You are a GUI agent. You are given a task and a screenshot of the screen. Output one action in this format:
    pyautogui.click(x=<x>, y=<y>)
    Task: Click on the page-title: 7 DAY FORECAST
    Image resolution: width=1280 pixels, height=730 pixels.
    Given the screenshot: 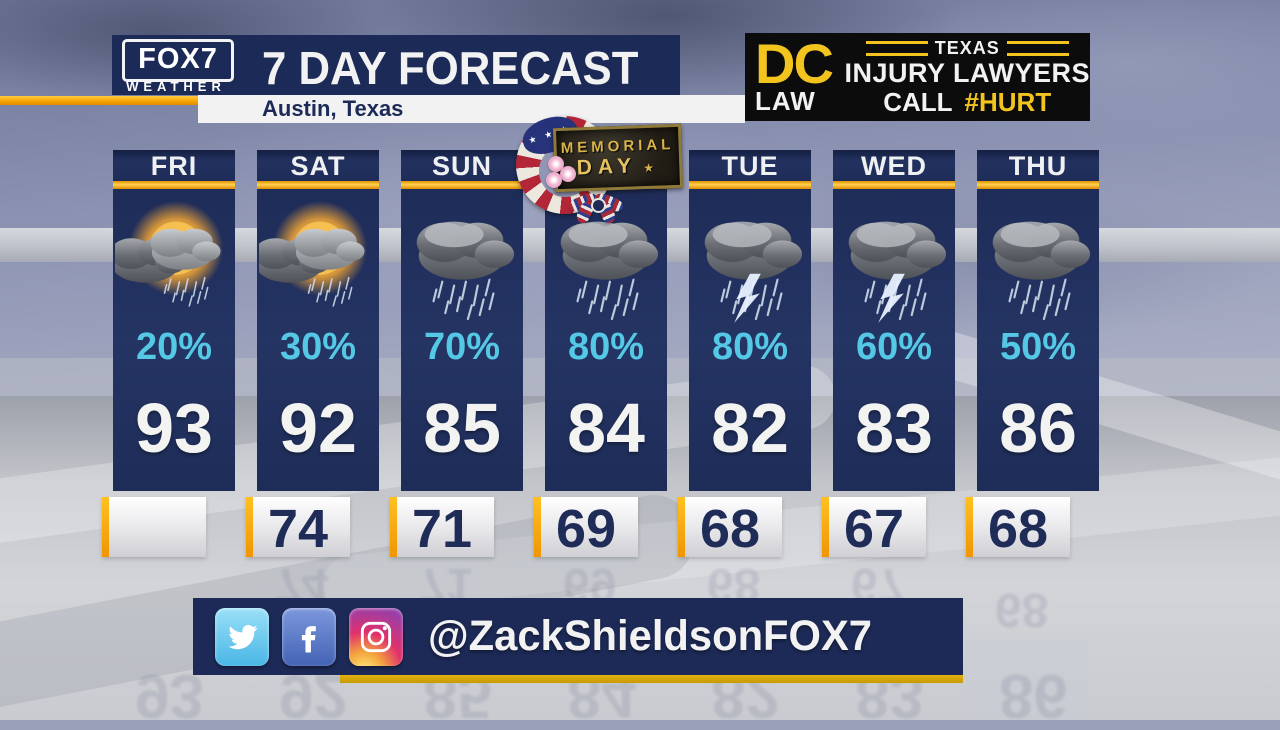 What is the action you would take?
    pyautogui.click(x=450, y=68)
    